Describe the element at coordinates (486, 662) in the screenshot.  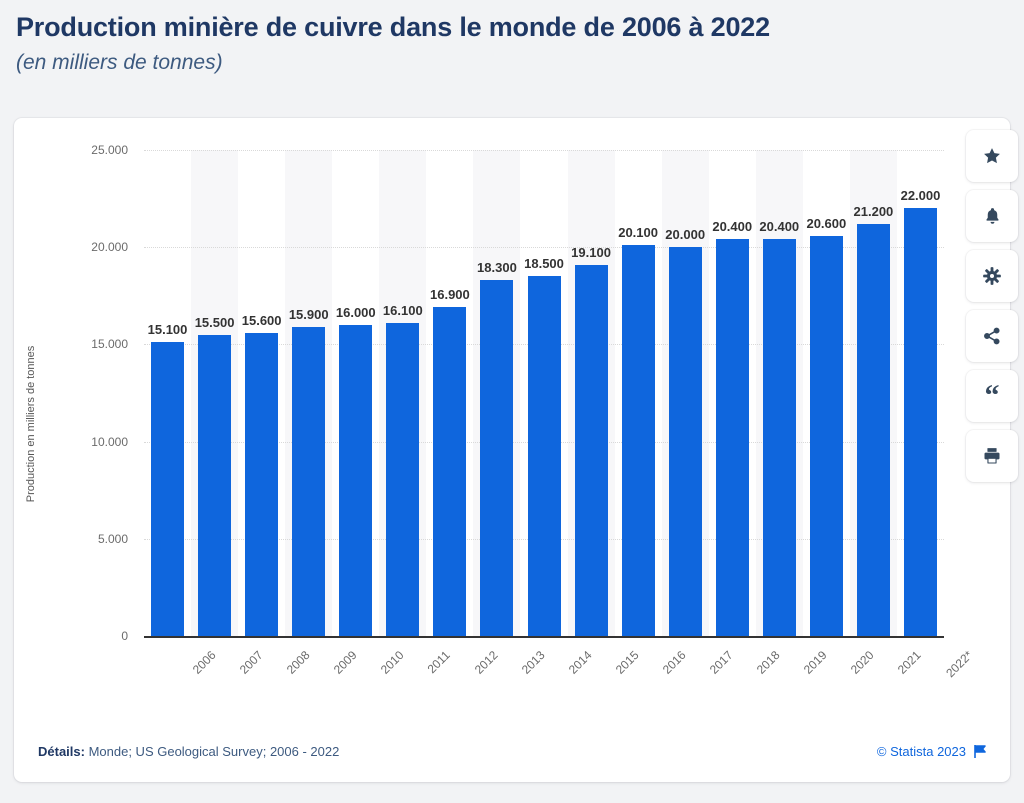
I see `x-axis-tick-label: 2012` at that location.